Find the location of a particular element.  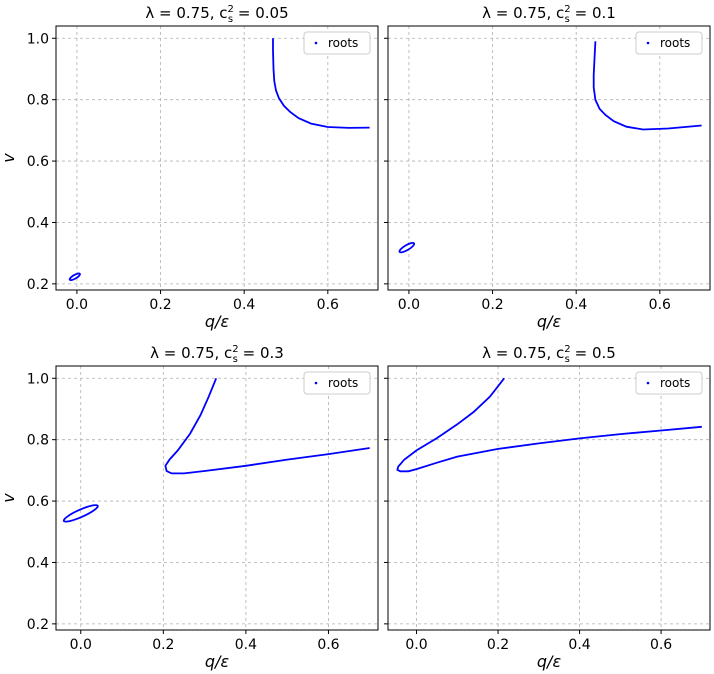

title-end: = 0.5 is located at coordinates (593, 353).